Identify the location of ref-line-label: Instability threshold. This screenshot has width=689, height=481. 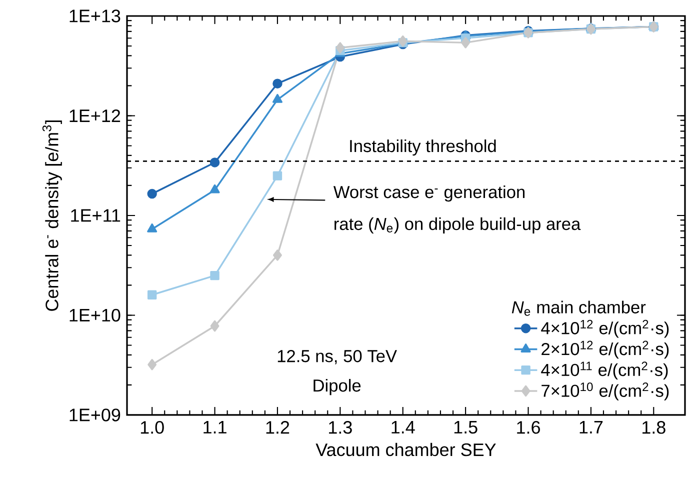
(423, 147).